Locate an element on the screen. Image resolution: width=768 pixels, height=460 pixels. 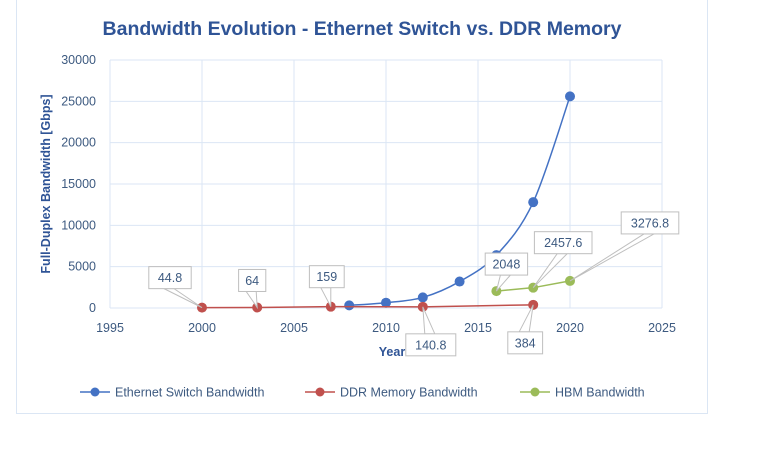
series-line is located at coordinates (367, 306).